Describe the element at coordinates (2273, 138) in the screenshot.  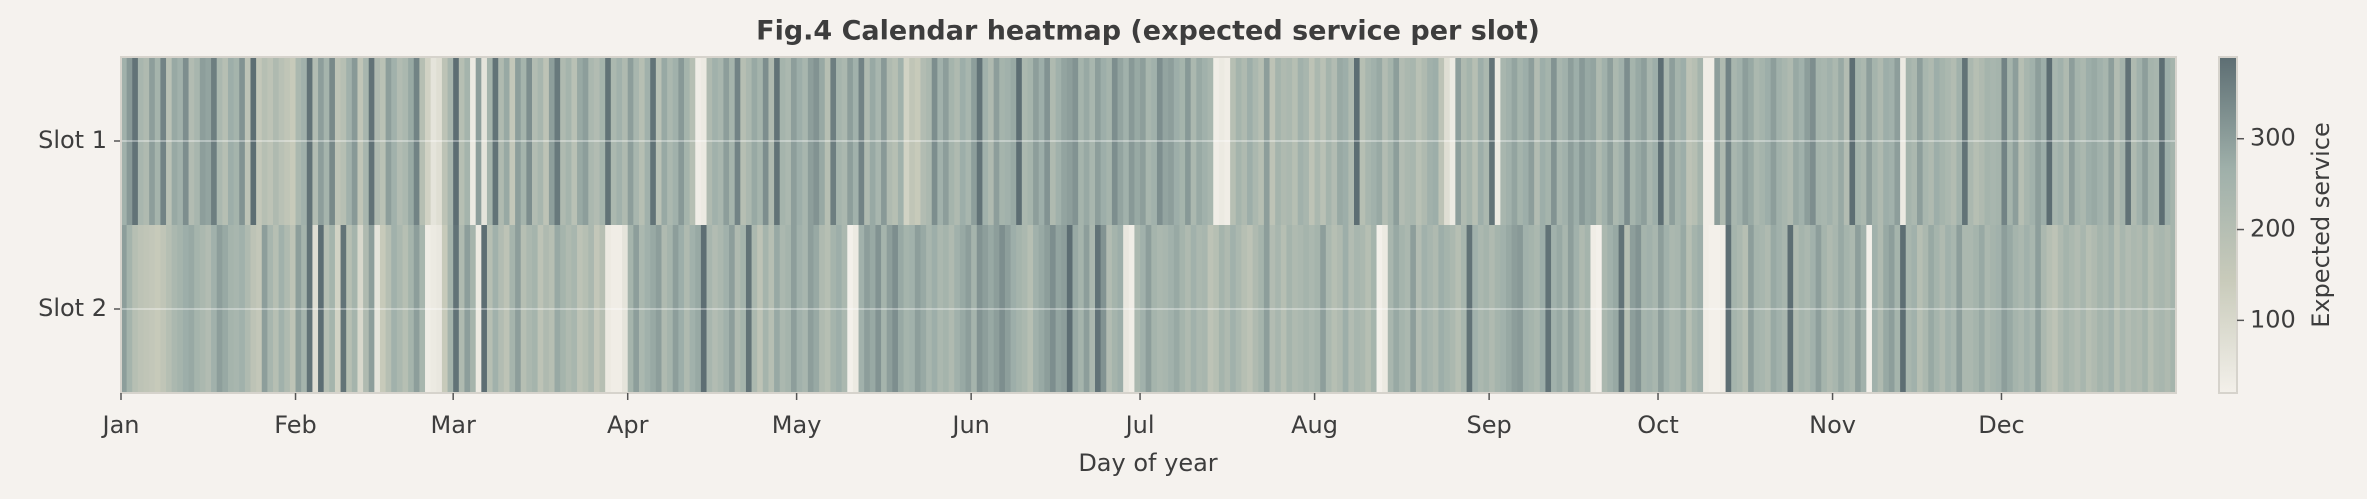
I see `colorbar-tick-label: 300` at that location.